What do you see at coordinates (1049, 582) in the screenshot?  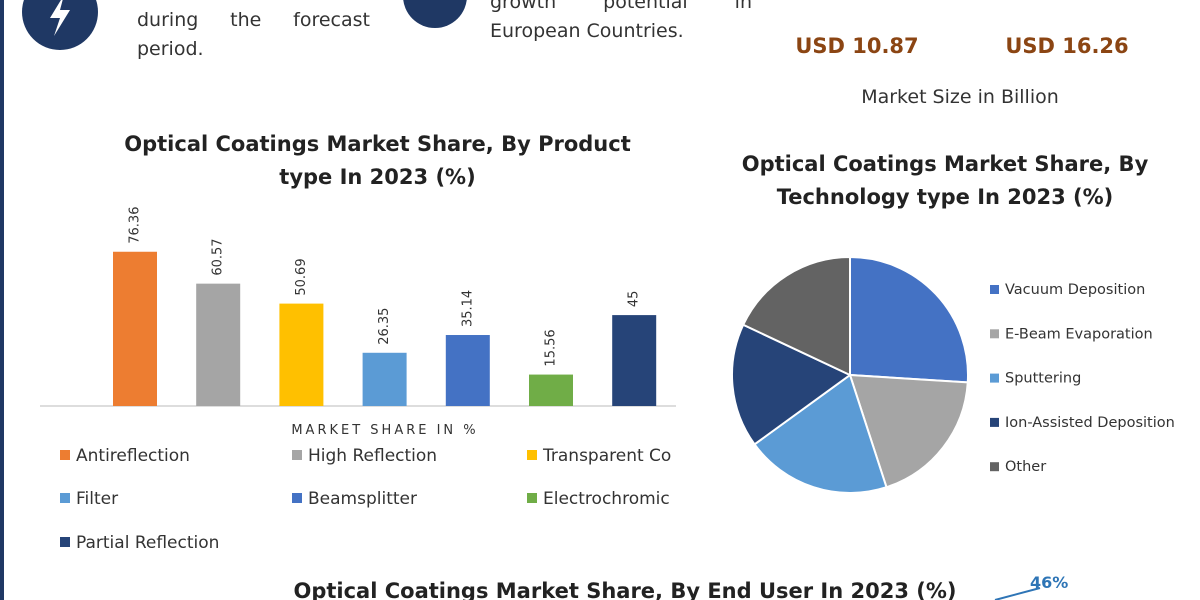 I see `annotation: 46%` at bounding box center [1049, 582].